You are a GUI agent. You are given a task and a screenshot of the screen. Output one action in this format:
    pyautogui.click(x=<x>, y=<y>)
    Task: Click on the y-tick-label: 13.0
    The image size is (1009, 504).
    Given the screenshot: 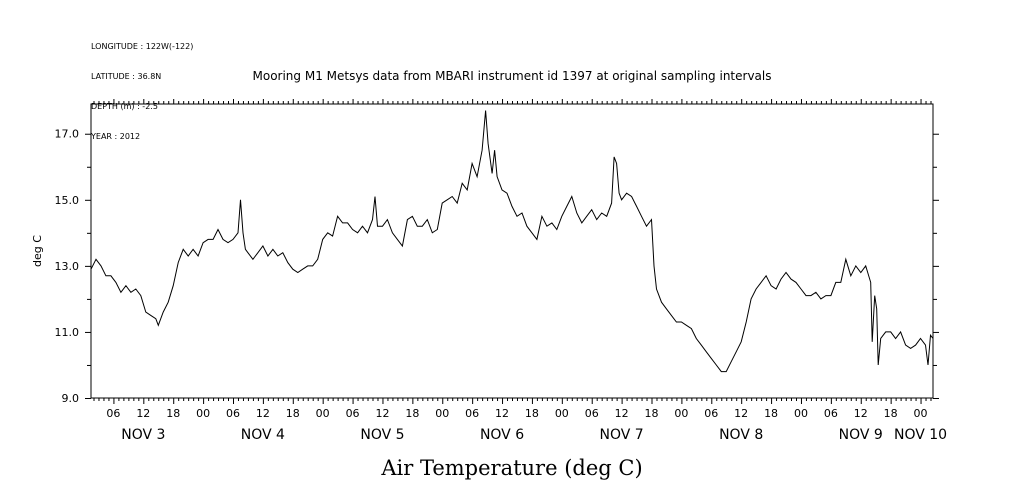 What is the action you would take?
    pyautogui.click(x=67, y=266)
    